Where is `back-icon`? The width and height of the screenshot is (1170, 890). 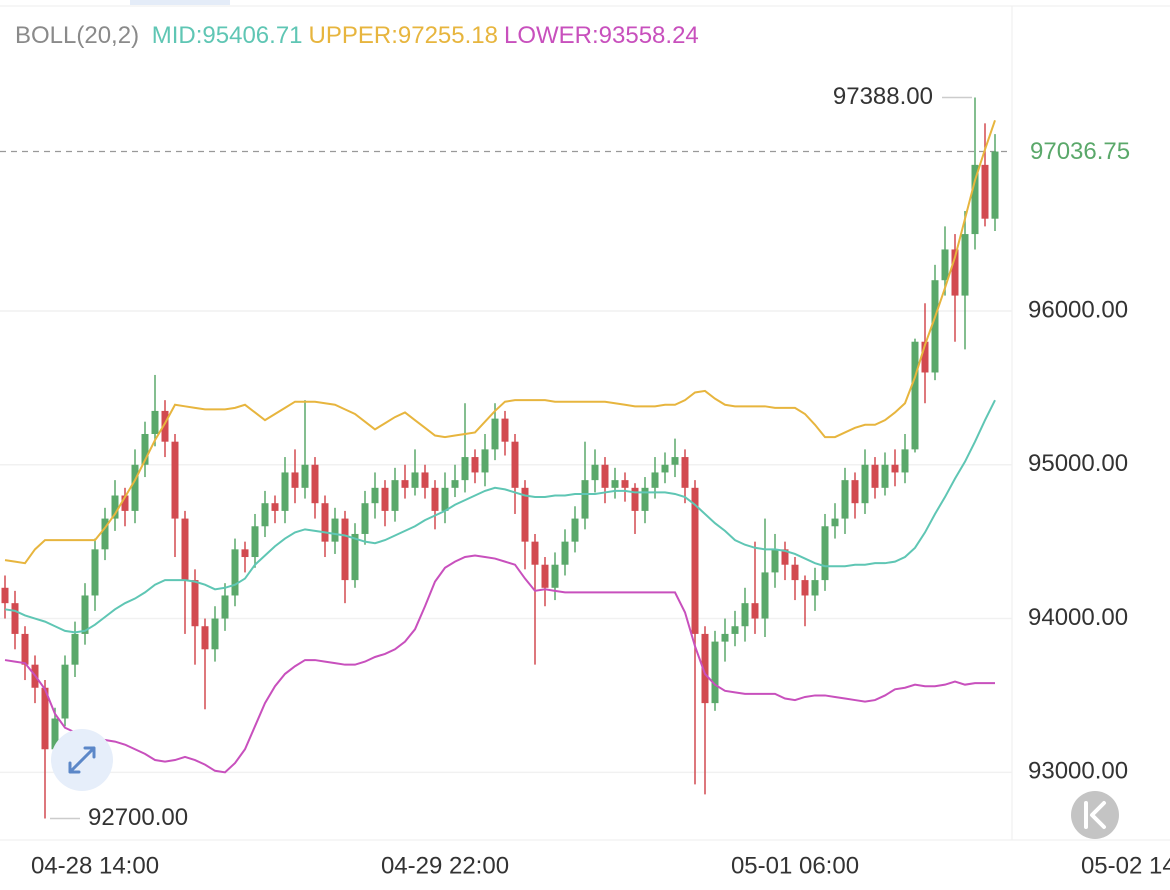 back-icon is located at coordinates (1095, 815).